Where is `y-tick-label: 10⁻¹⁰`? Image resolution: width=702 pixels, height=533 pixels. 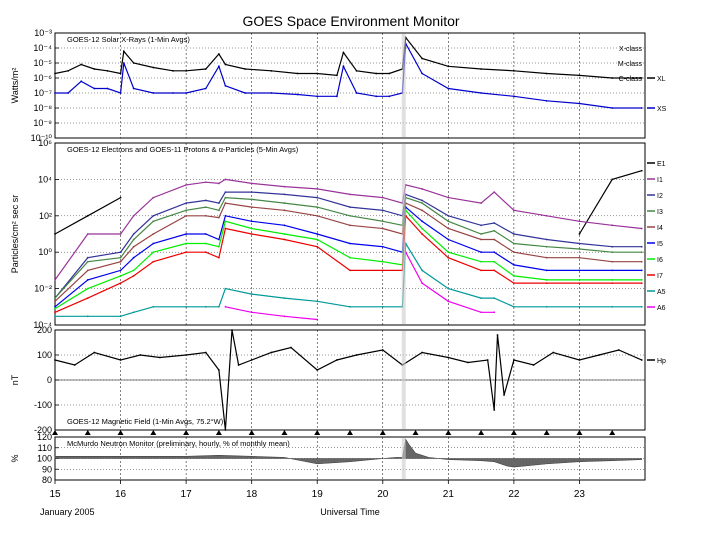
y-tick-label: 10⁻¹⁰ is located at coordinates (42, 138).